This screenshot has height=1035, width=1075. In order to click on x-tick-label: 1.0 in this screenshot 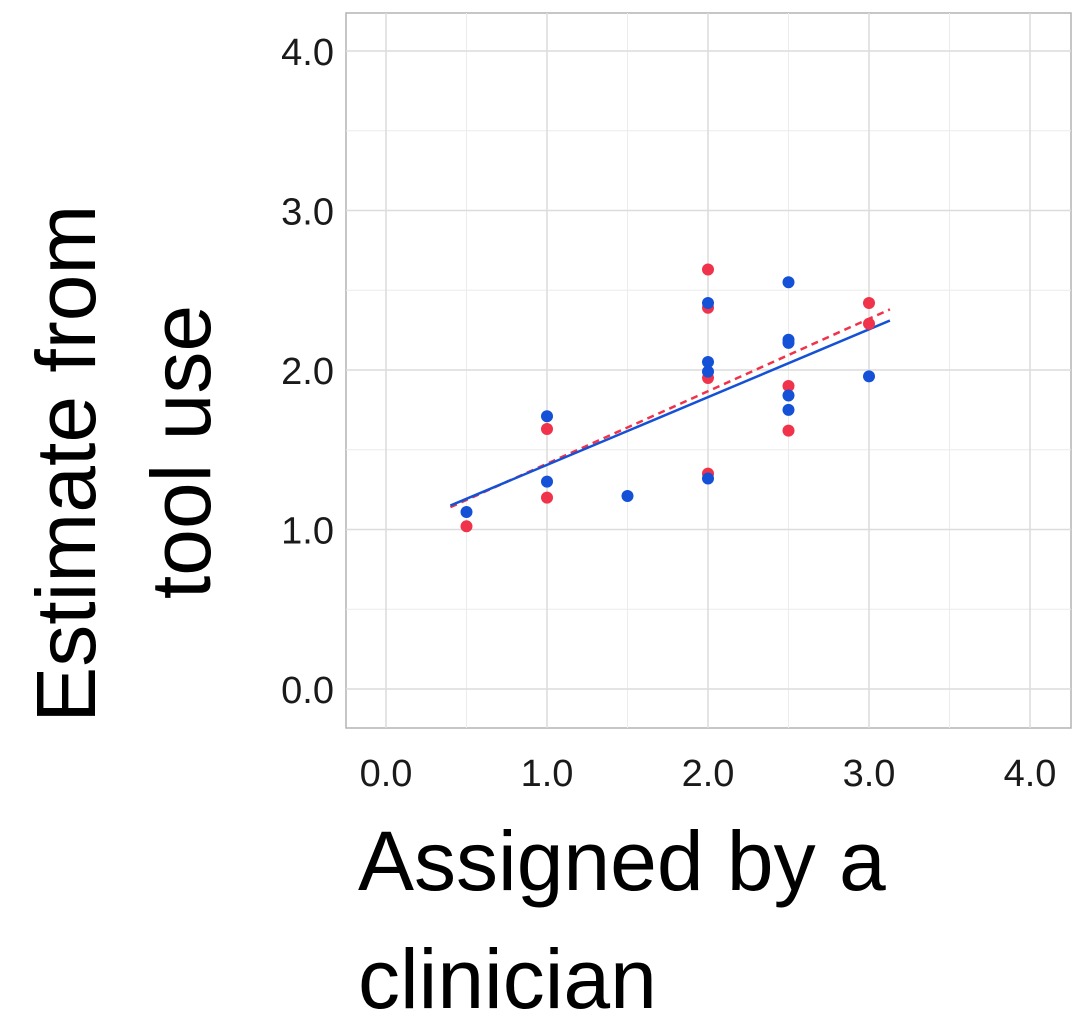, I will do `click(547, 774)`.